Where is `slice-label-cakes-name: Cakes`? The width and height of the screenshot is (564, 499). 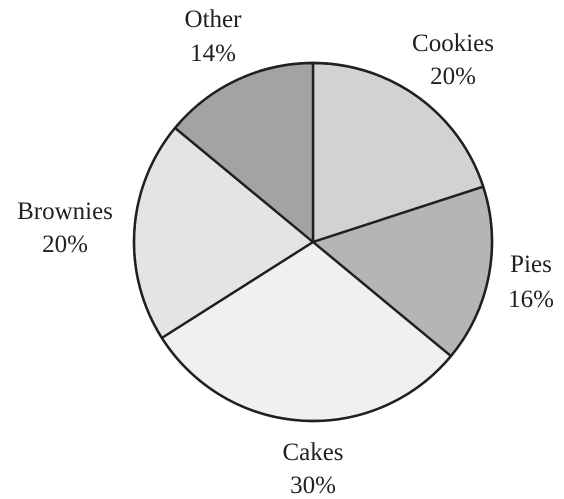 slice-label-cakes-name: Cakes is located at coordinates (312, 452).